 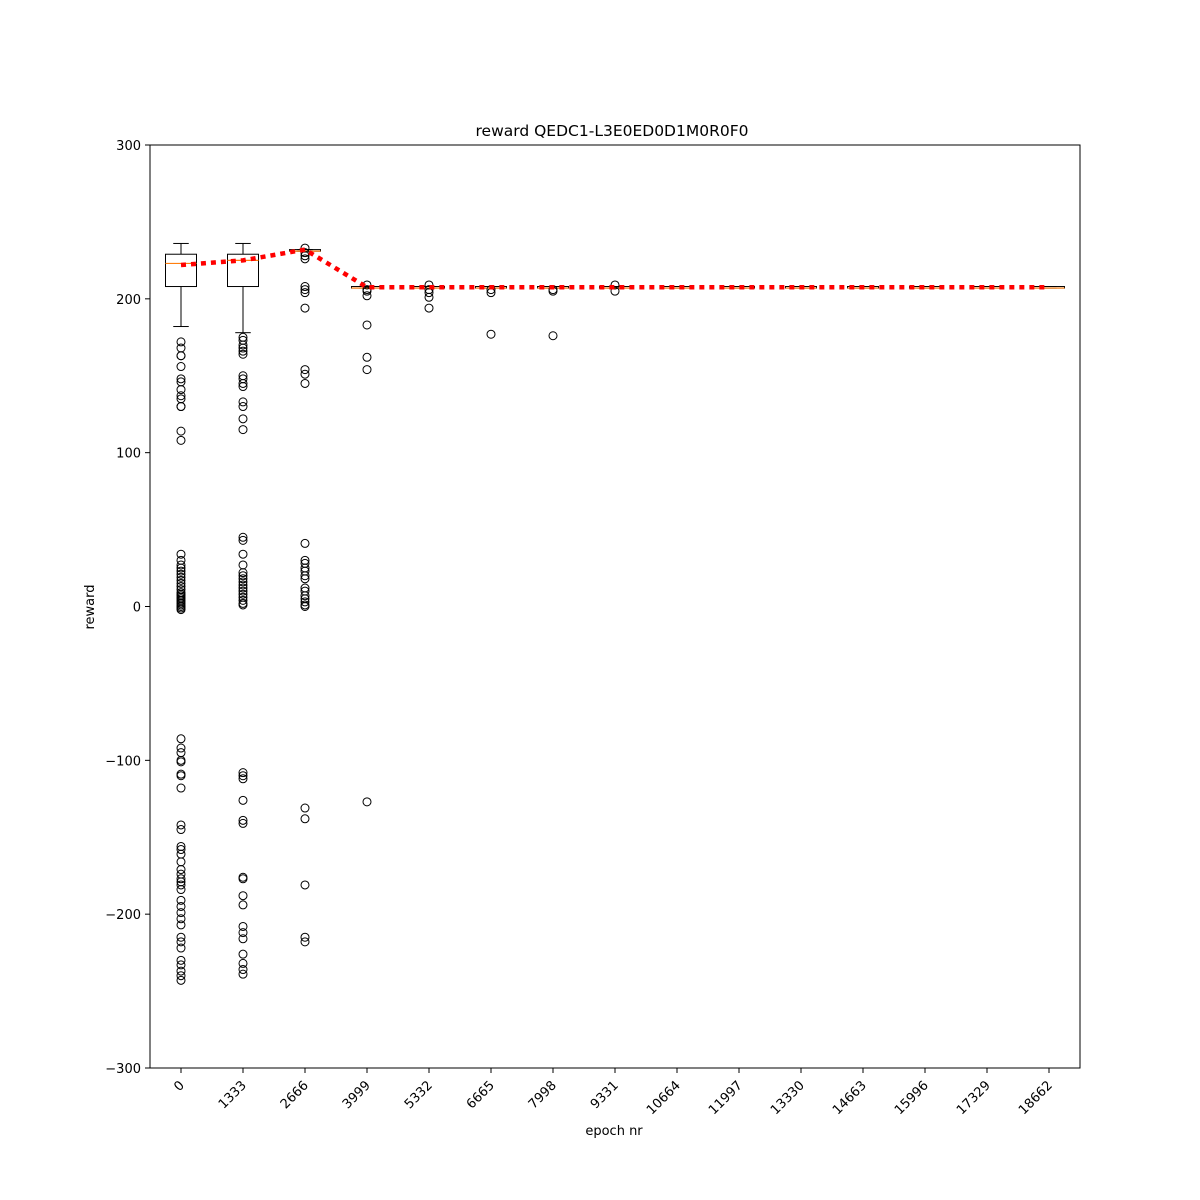 What do you see at coordinates (128, 146) in the screenshot?
I see `y-tick-label: 300` at bounding box center [128, 146].